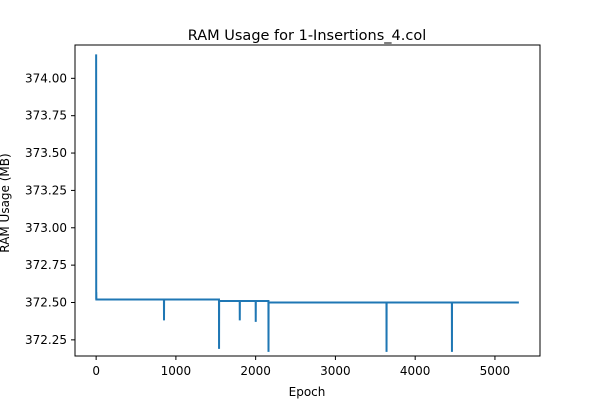  Describe the element at coordinates (6, 202) in the screenshot. I see `y-axis-label: RAM Usage (MB)` at that location.